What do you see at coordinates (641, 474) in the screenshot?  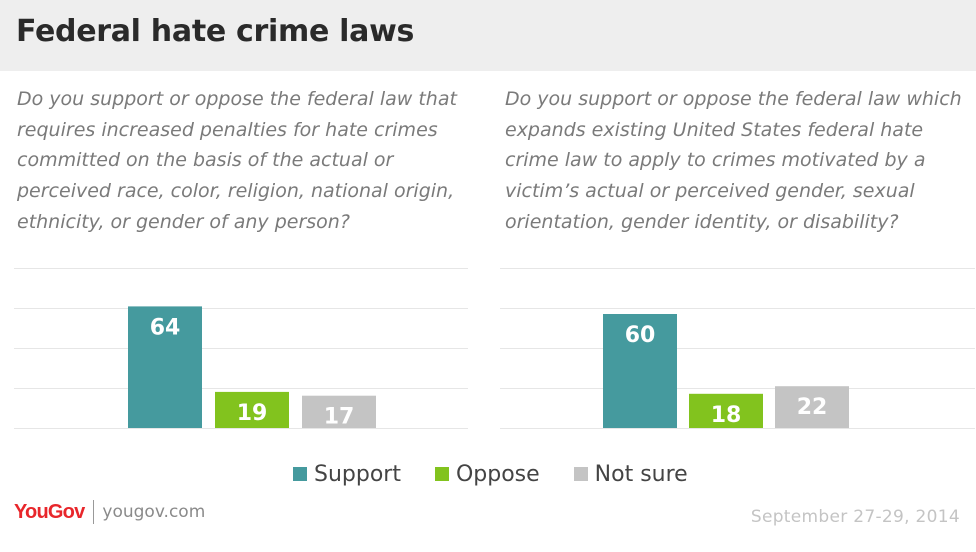 I see `legend-label-not-sure: Not sure` at bounding box center [641, 474].